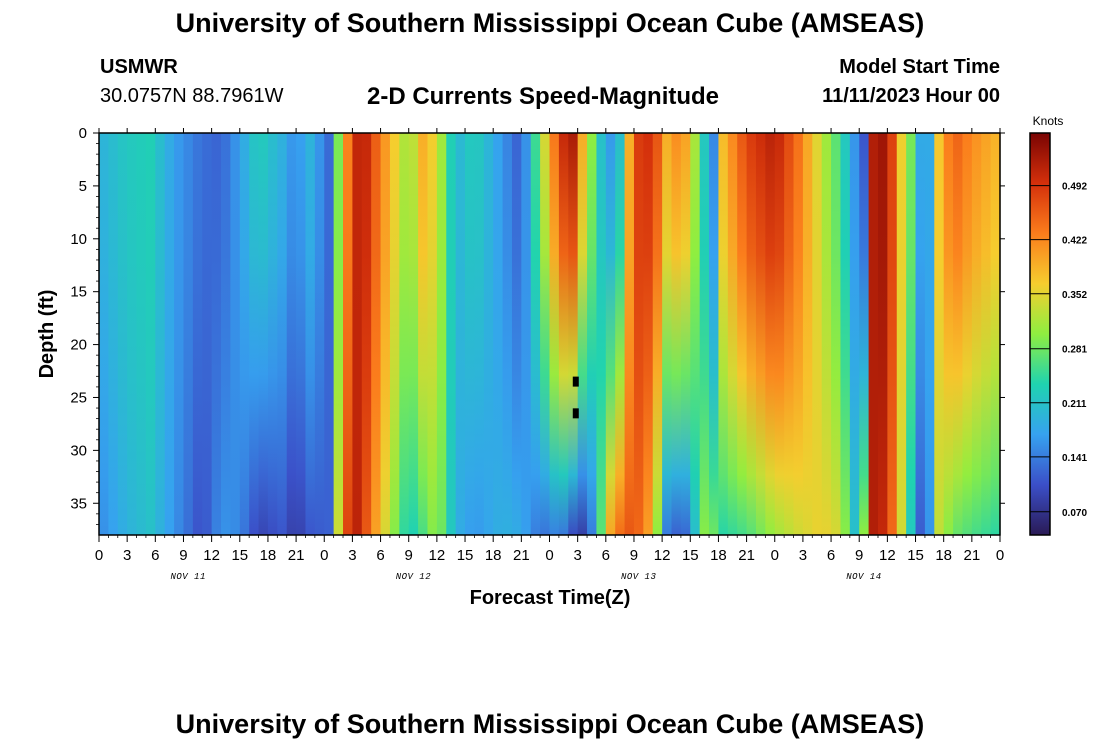 The image size is (1100, 750). Describe the element at coordinates (1074, 295) in the screenshot. I see `colorbar-tick-label: 0.352` at that location.